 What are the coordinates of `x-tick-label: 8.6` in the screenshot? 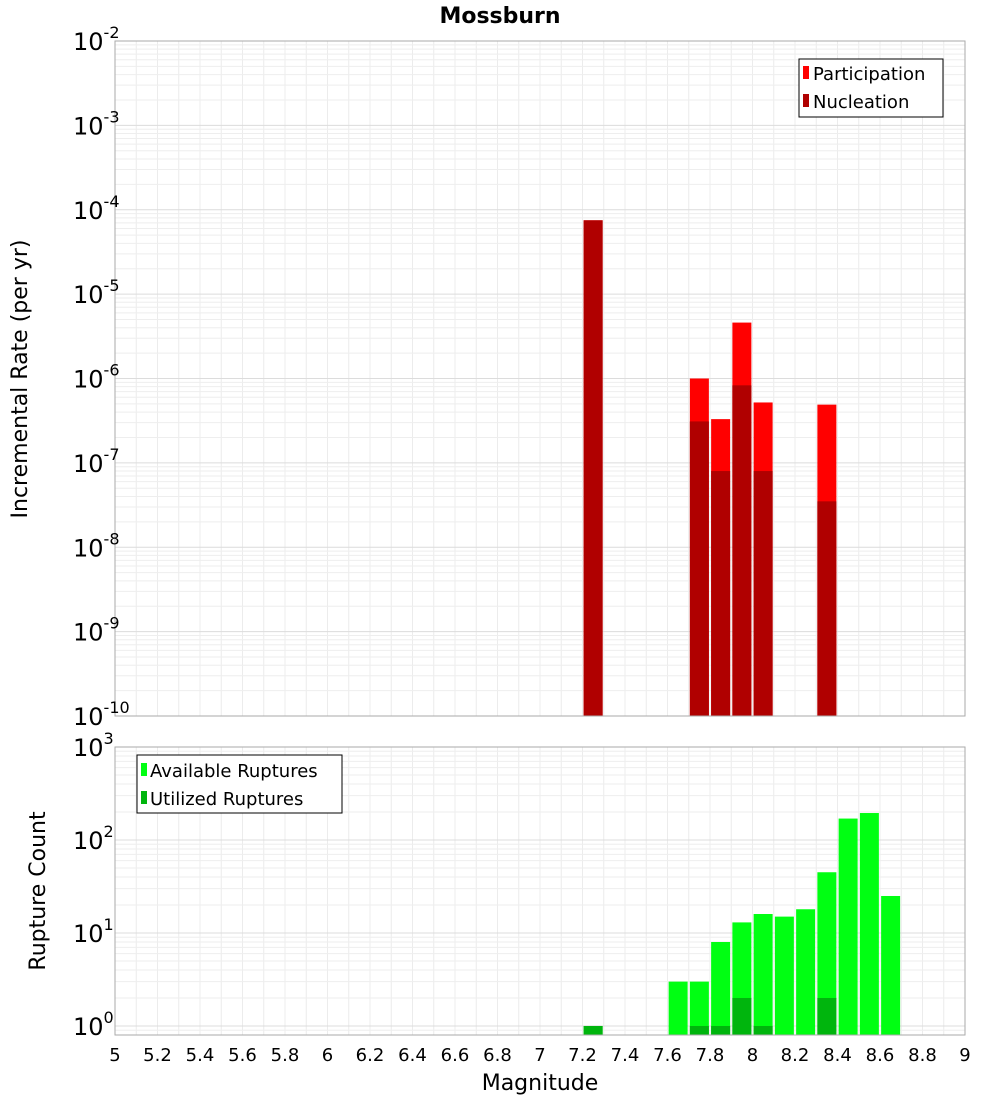 It's located at (880, 1055).